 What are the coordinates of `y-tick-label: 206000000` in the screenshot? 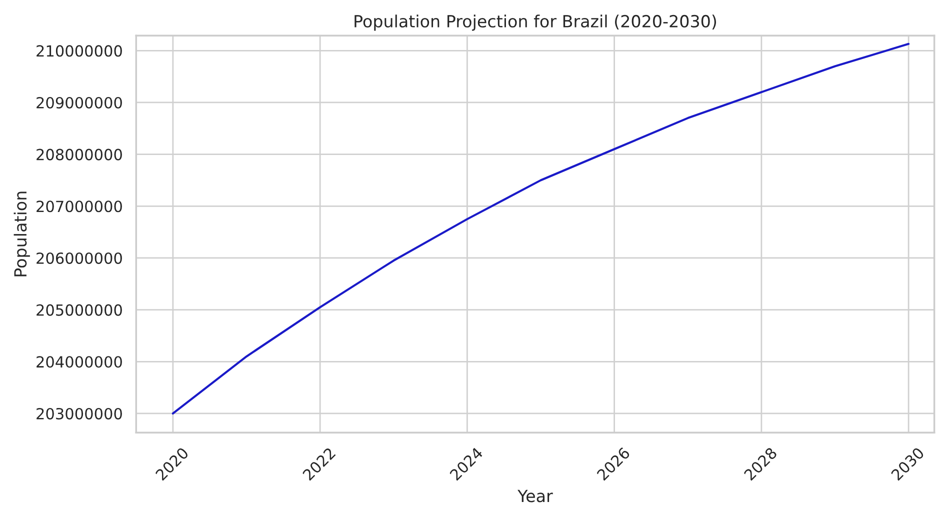 It's located at (79, 258).